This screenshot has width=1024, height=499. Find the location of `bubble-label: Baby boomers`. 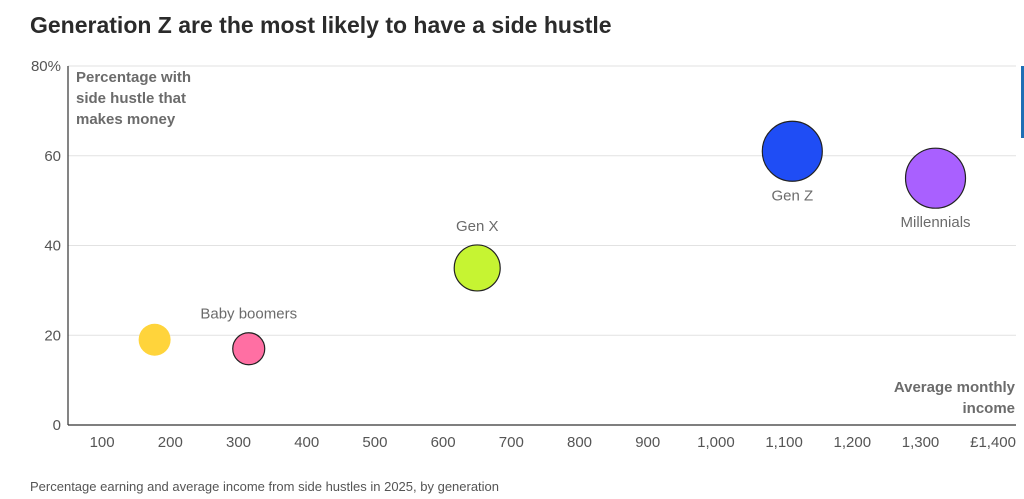

bubble-label: Baby boomers is located at coordinates (248, 314).